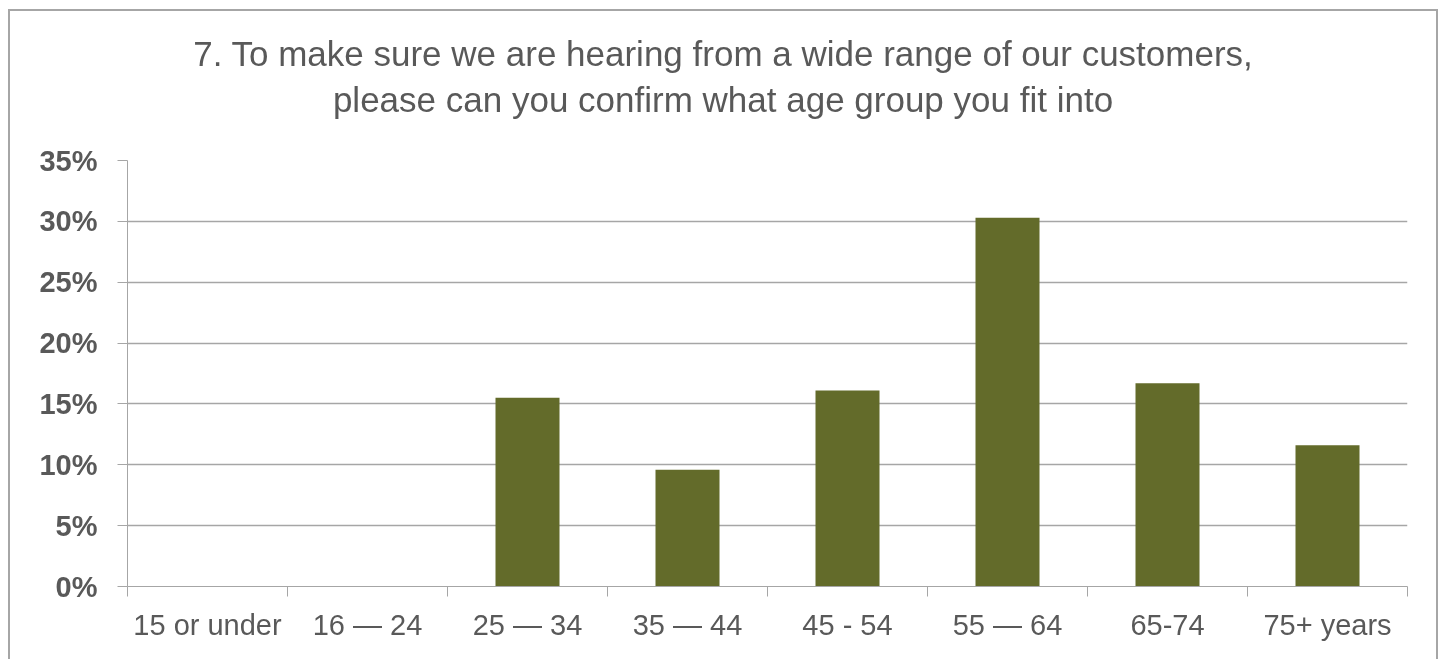 Image resolution: width=1440 pixels, height=659 pixels. I want to click on y-tick-label: 30%, so click(68, 221).